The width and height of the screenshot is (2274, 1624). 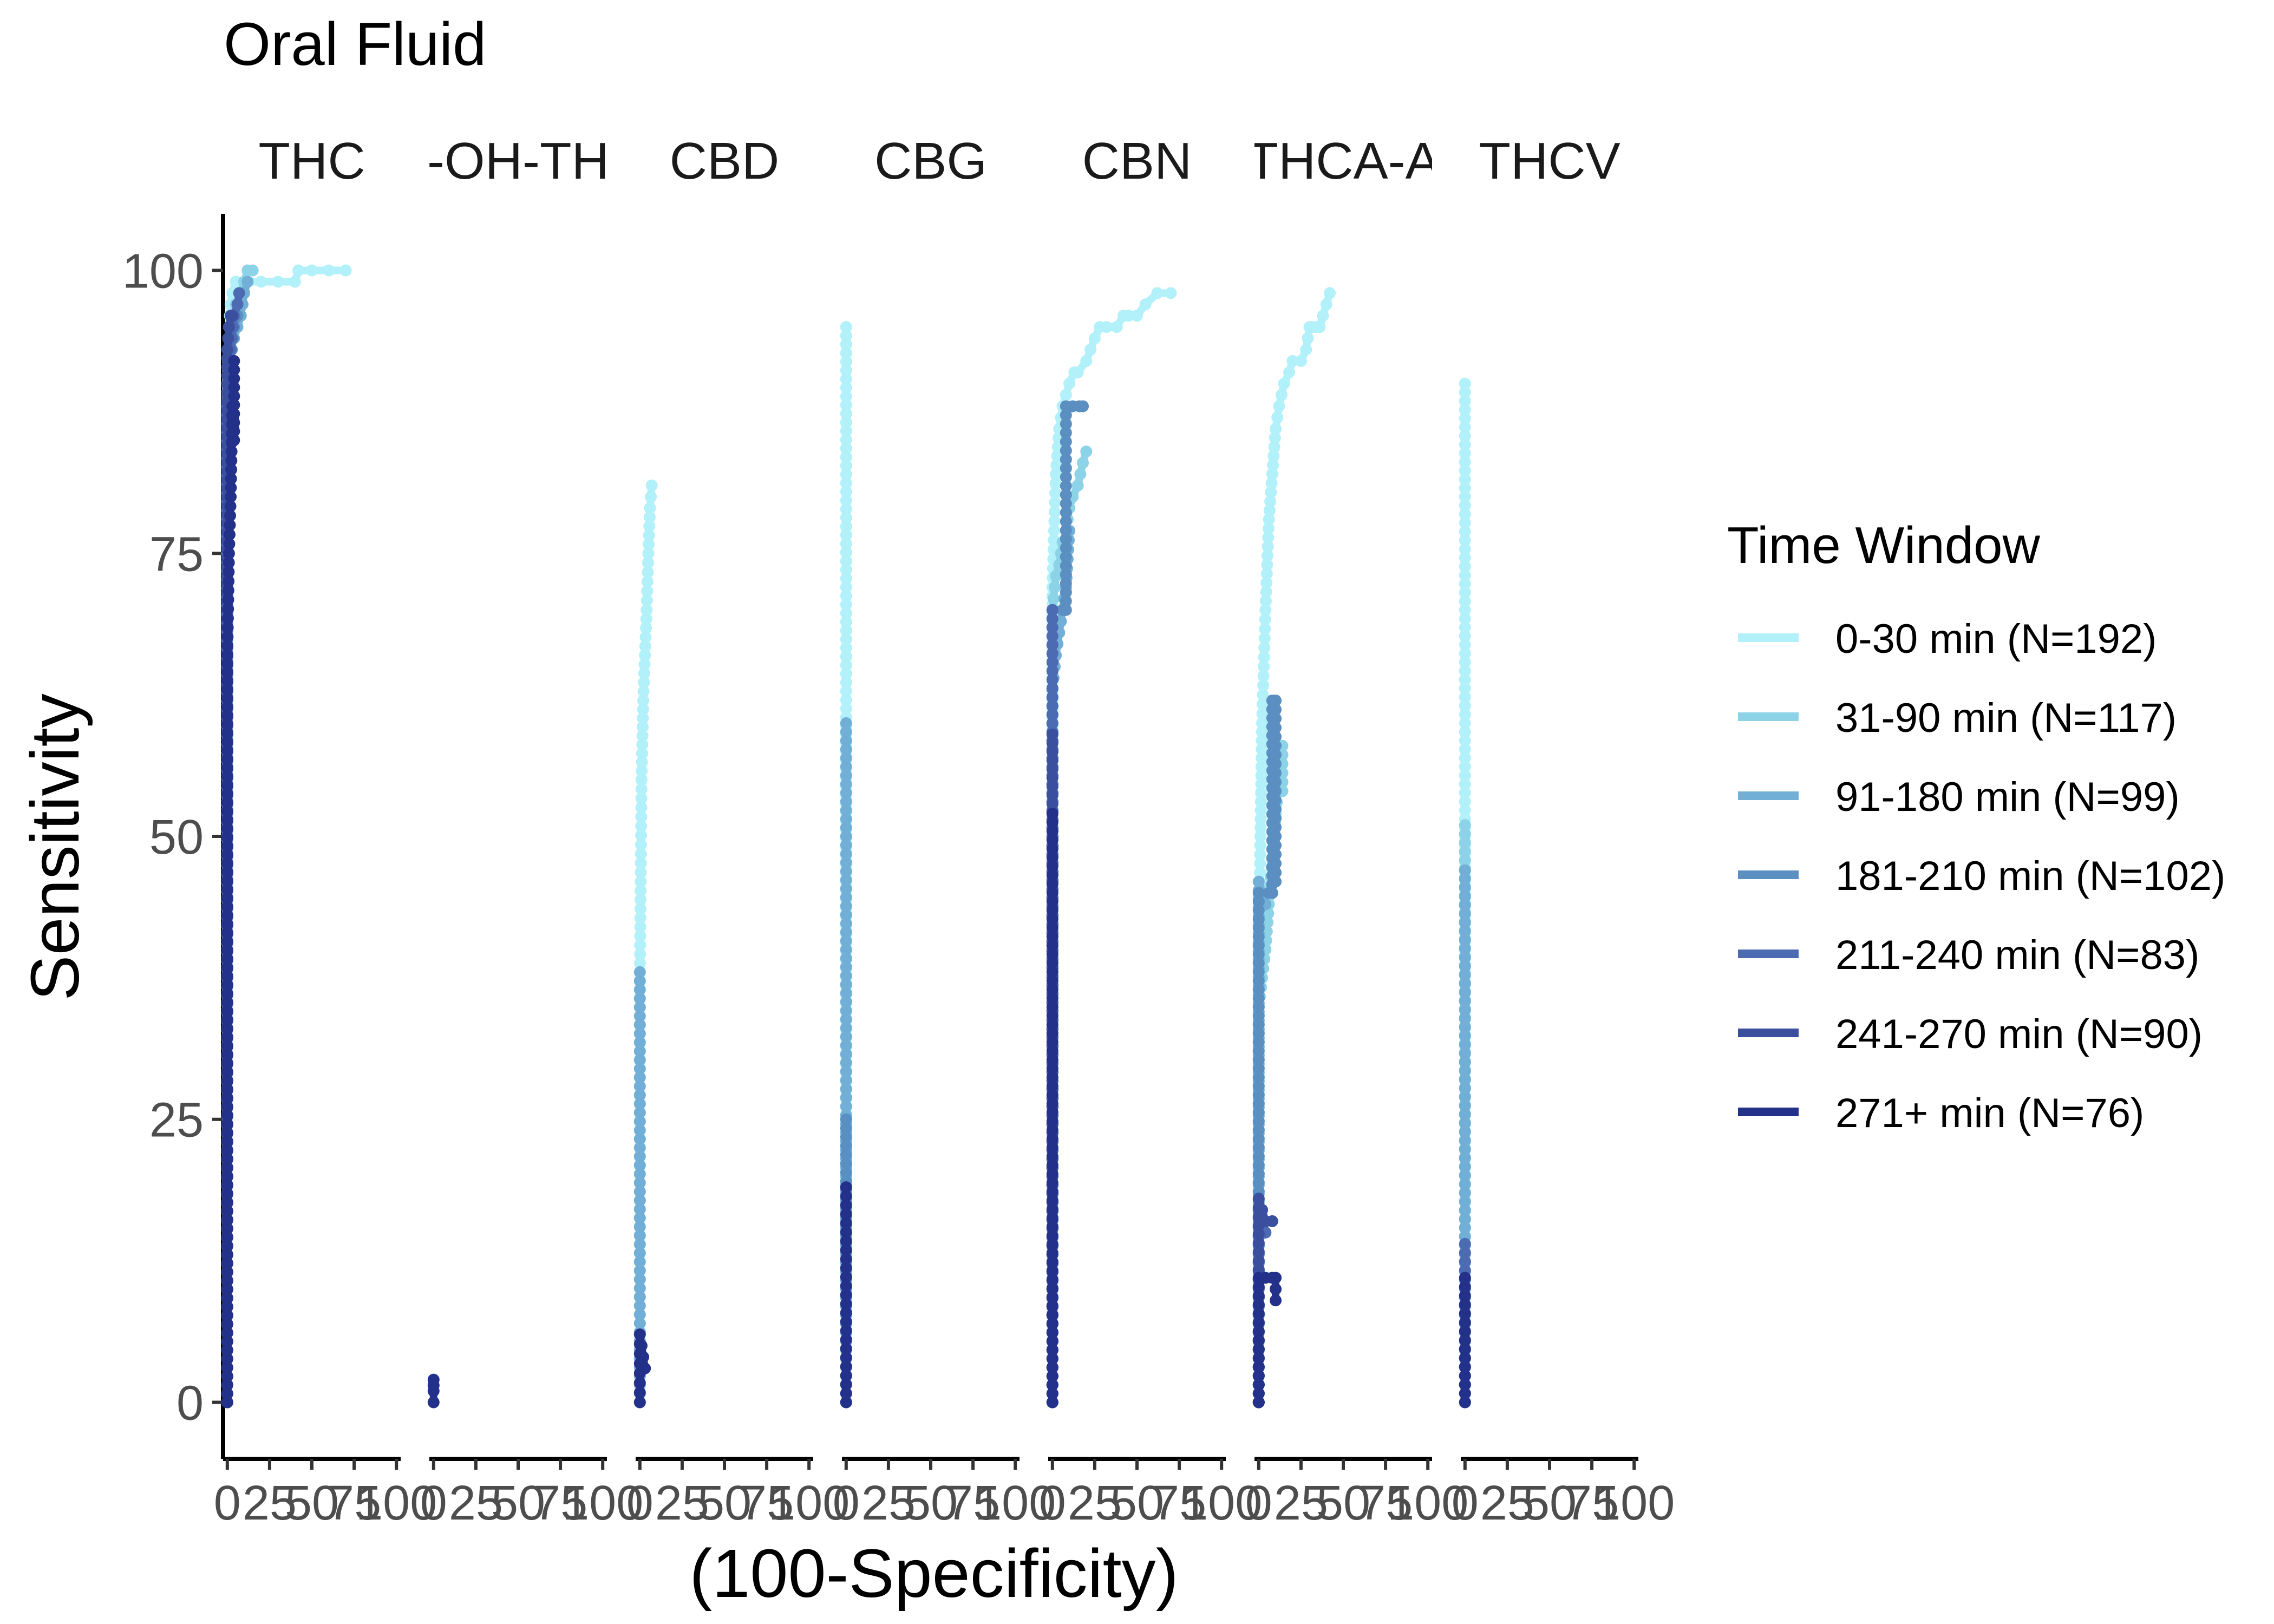 I want to click on chart-title: Oral Fluid, so click(x=355, y=44).